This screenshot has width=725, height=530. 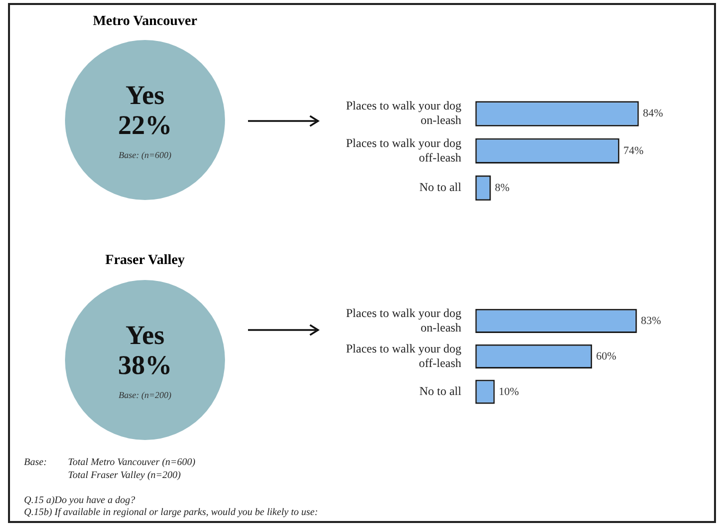 What do you see at coordinates (132, 462) in the screenshot?
I see `text: Total Metro Vancouver (n=600)` at bounding box center [132, 462].